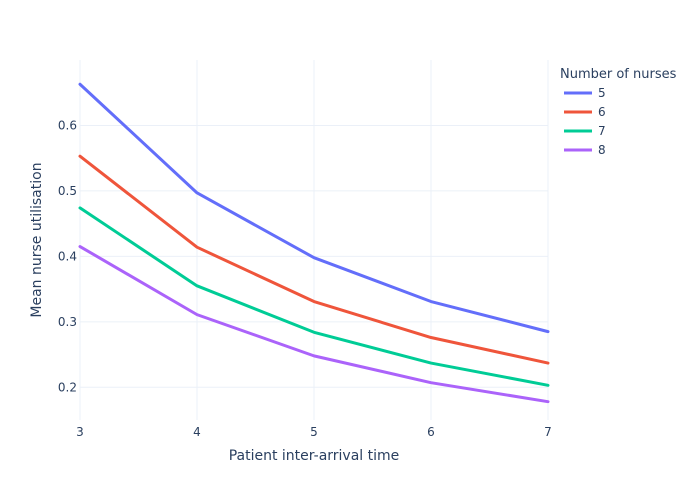 The height and width of the screenshot is (500, 700). I want to click on x-tick-label: 5, so click(314, 432).